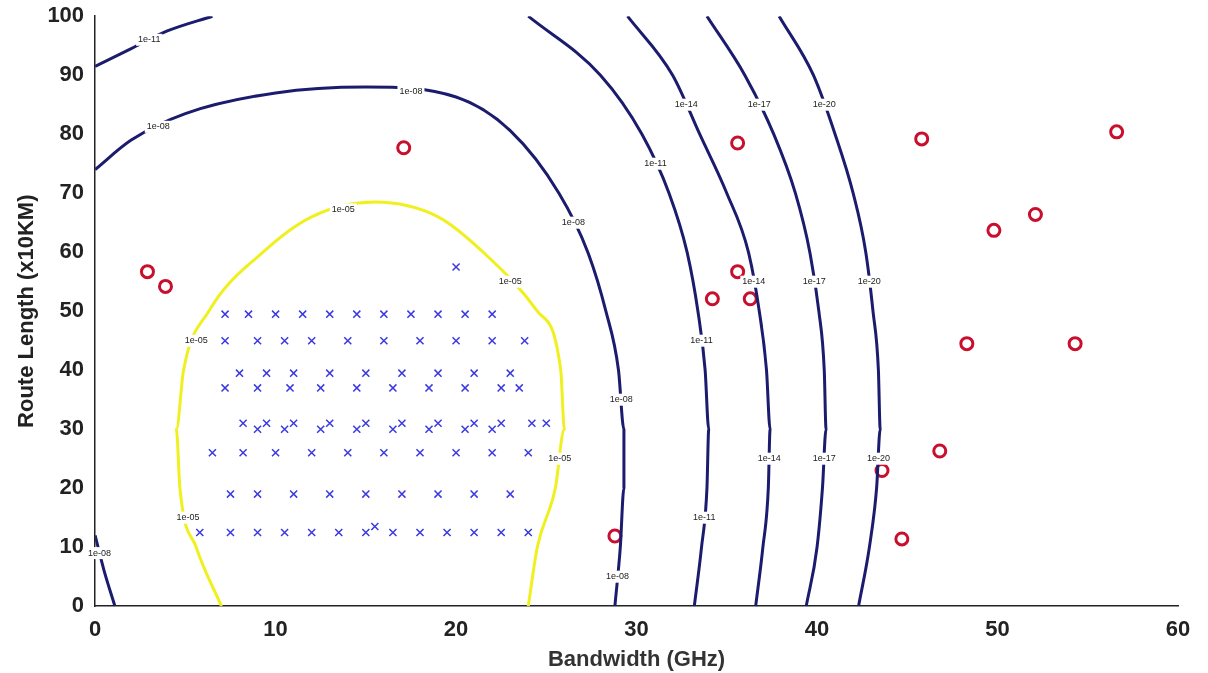 This screenshot has width=1208, height=673. Describe the element at coordinates (636, 629) in the screenshot. I see `x-tick-label: 30` at that location.